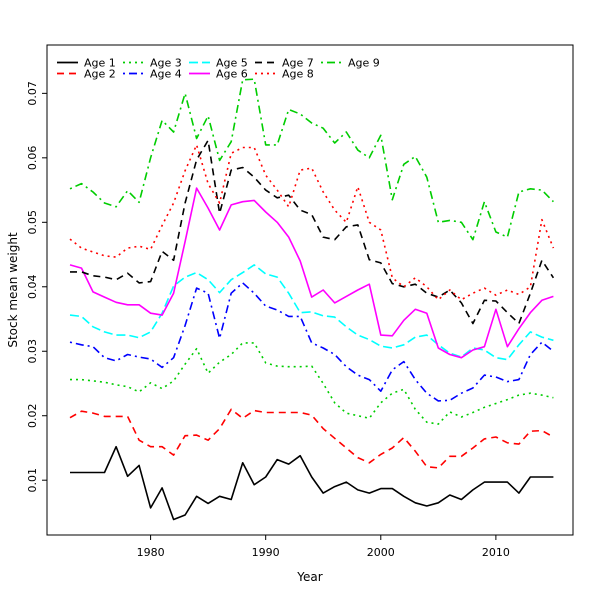  I want to click on legend-entry-age-7: Age 7, so click(284, 63).